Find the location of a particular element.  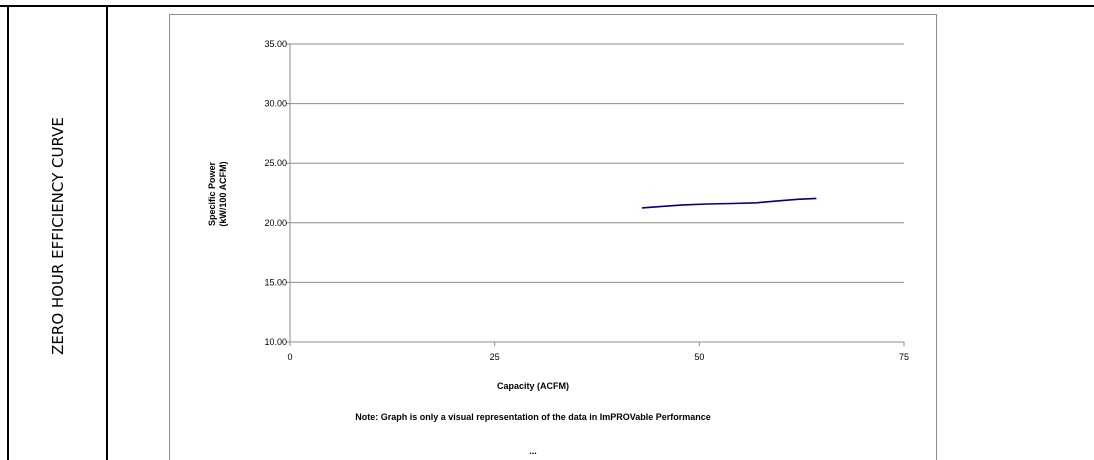

x-tick-label: 75 is located at coordinates (904, 357).